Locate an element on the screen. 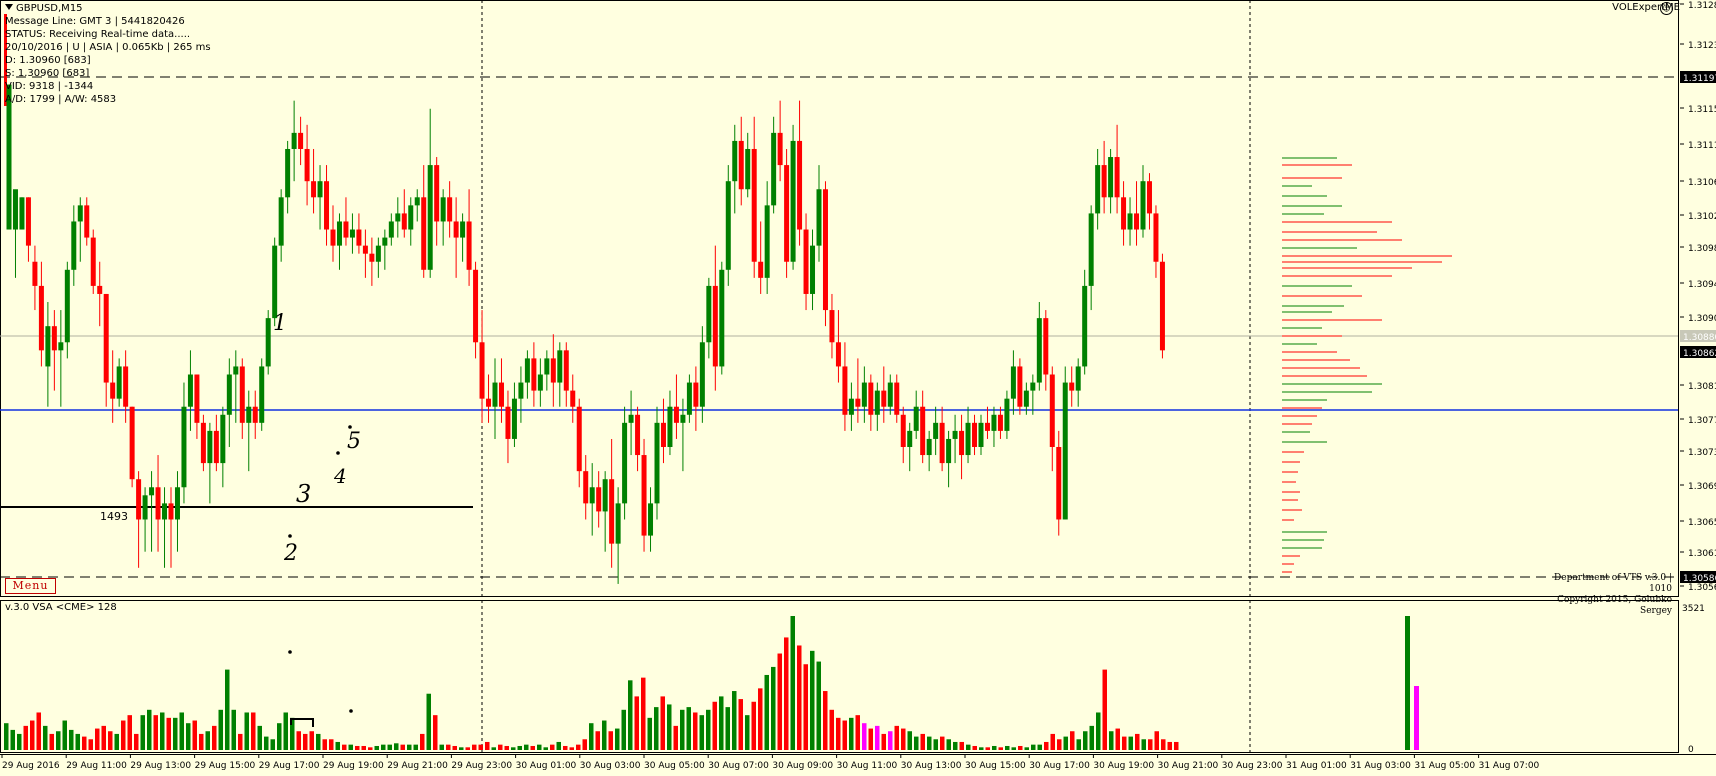 This screenshot has height=776, width=1716. menu-button: Menu is located at coordinates (30, 586).